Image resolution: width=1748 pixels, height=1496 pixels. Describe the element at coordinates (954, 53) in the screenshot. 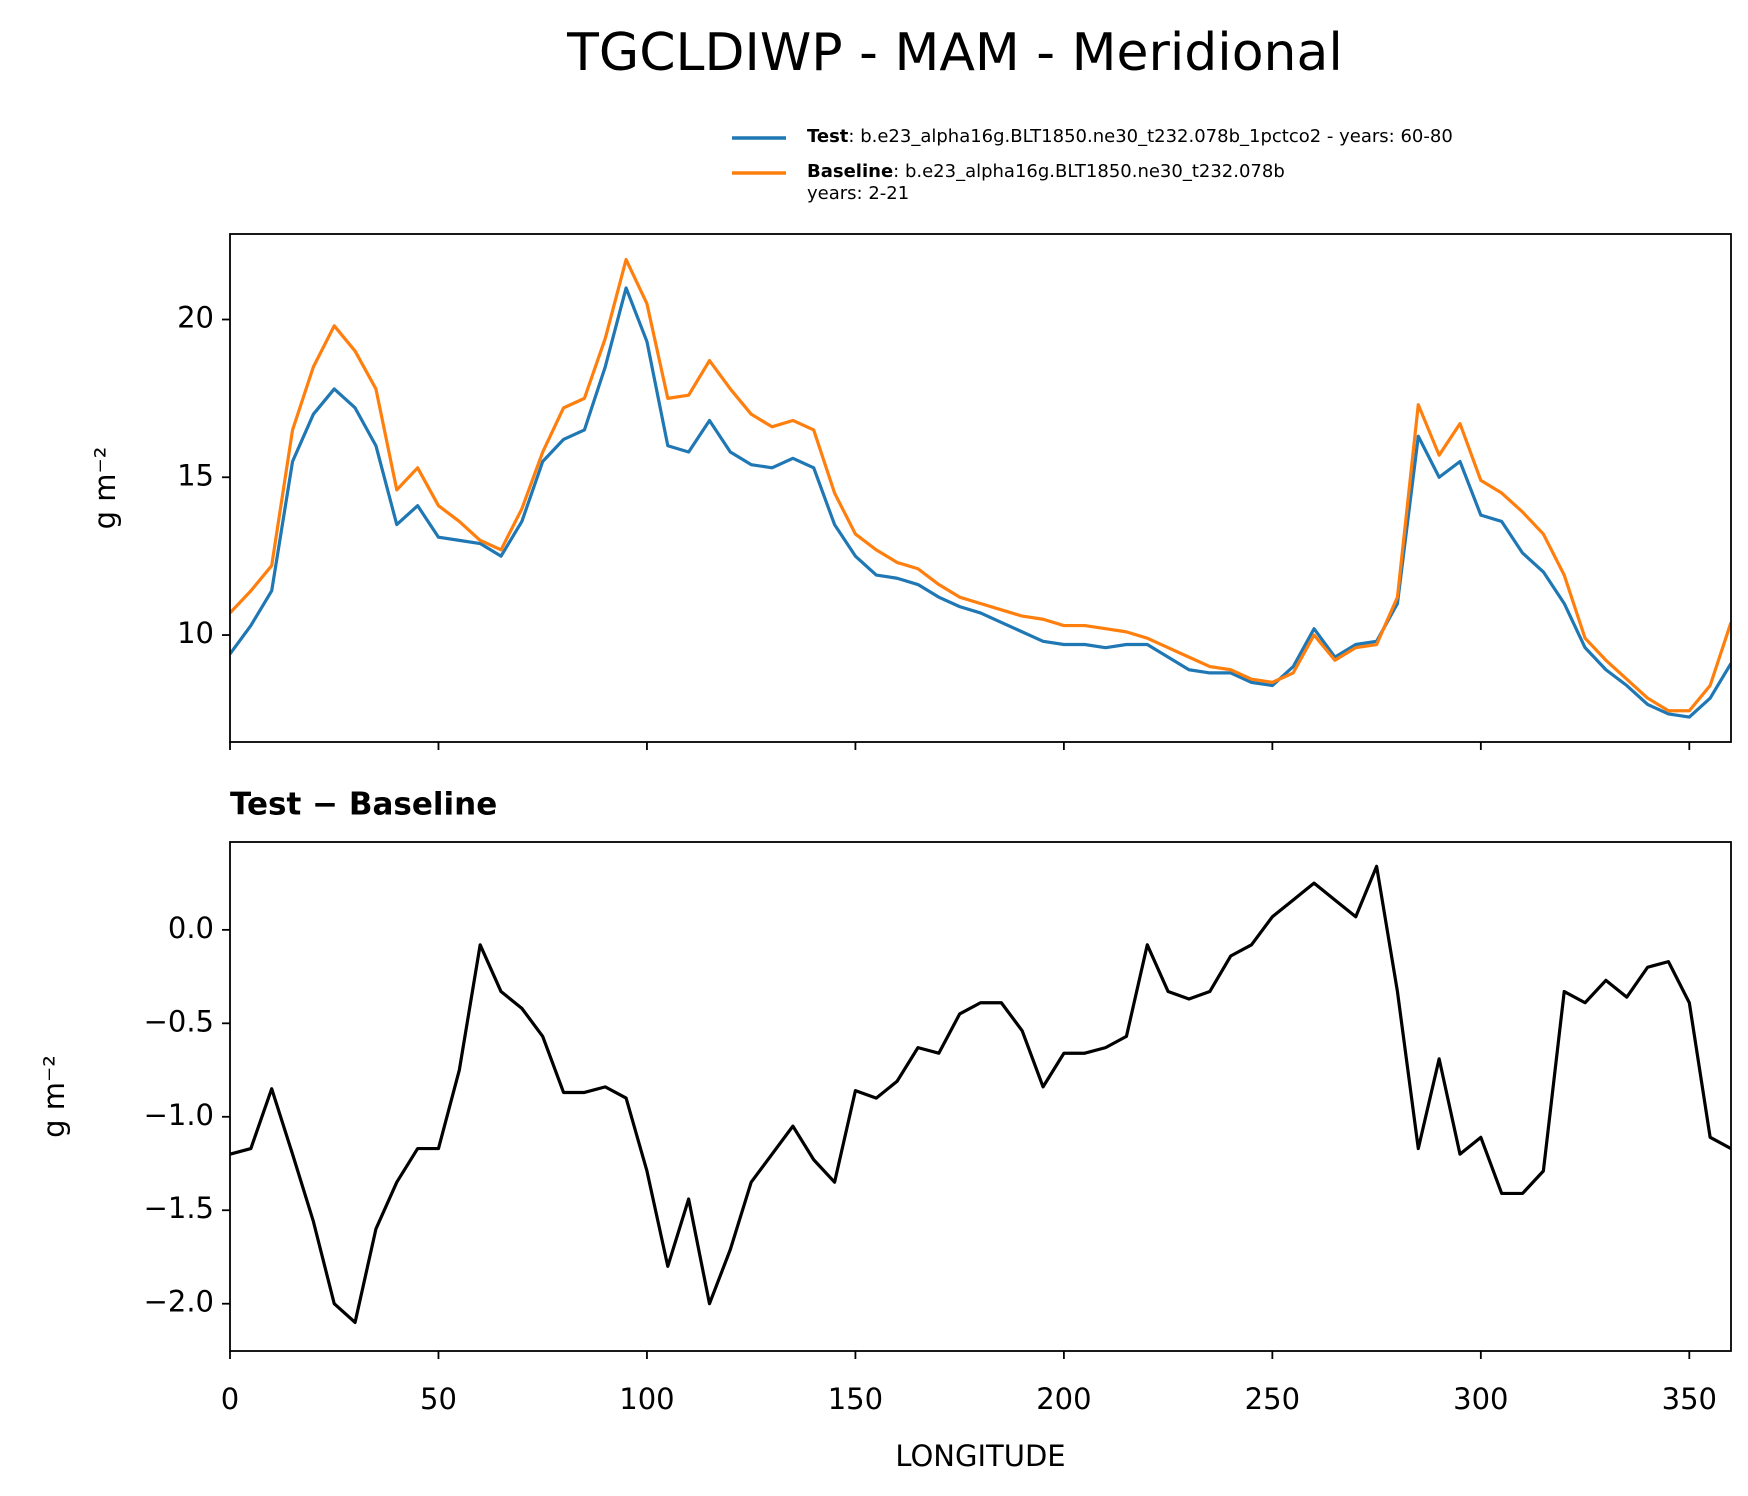

I see `figure-title: TGCLDIWP - MAM - Meridional` at that location.